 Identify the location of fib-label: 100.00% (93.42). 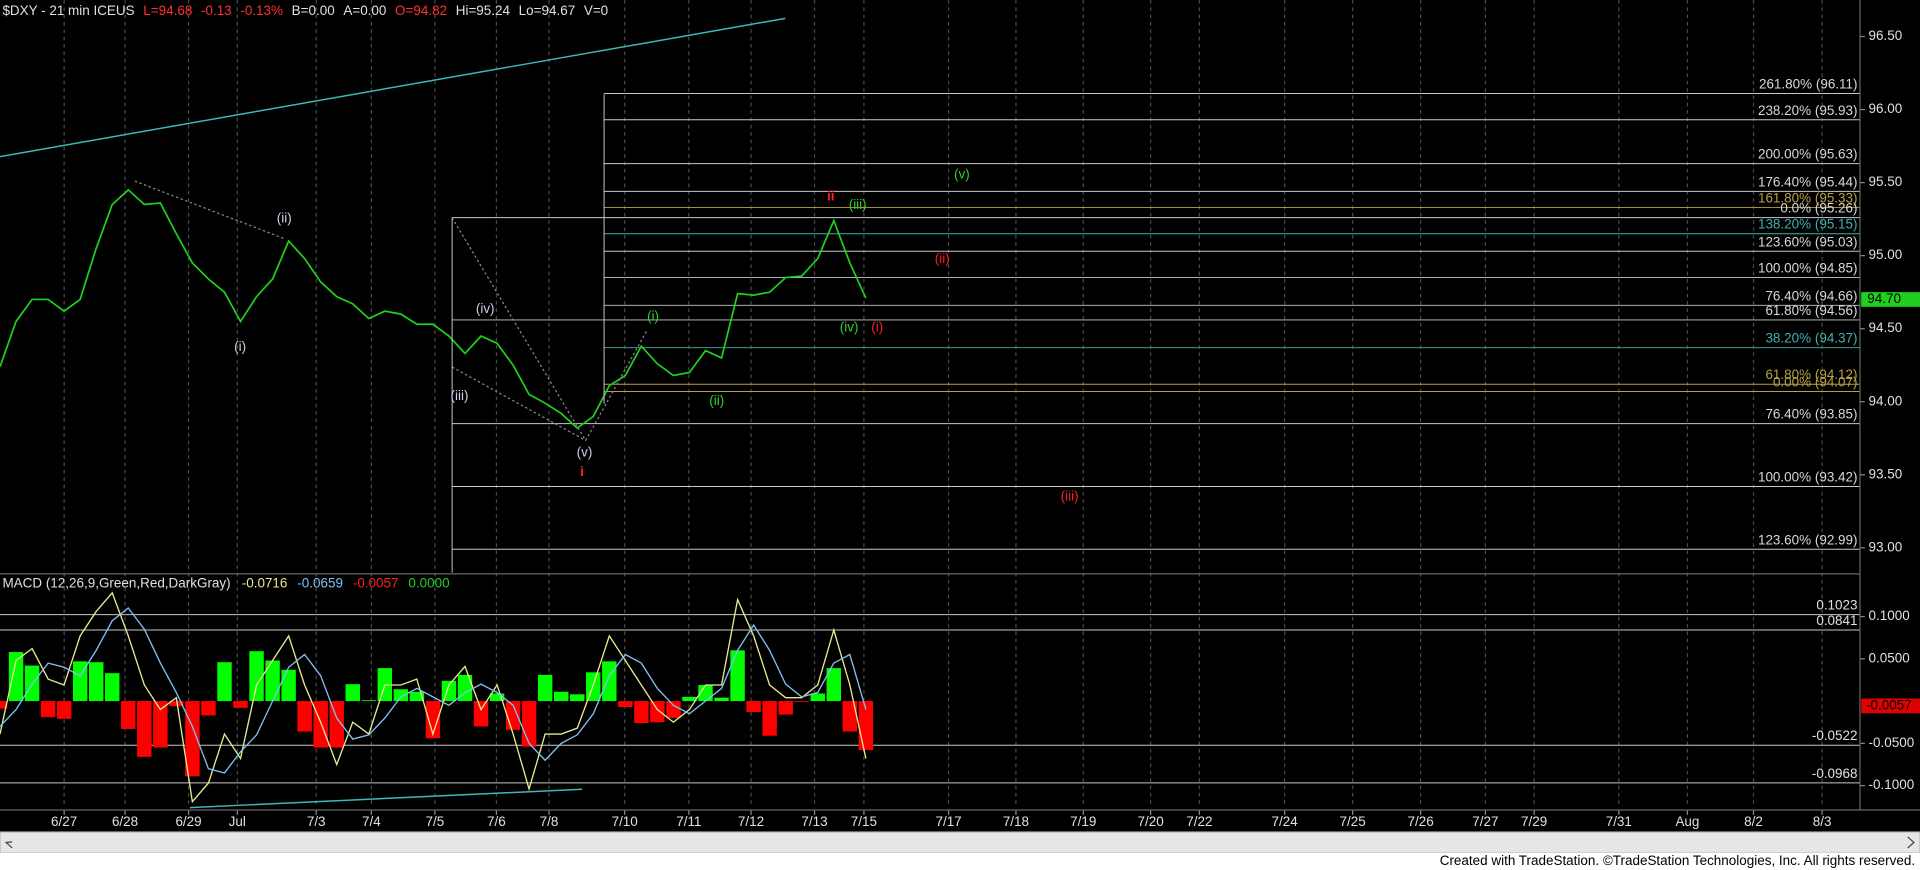
(1808, 476).